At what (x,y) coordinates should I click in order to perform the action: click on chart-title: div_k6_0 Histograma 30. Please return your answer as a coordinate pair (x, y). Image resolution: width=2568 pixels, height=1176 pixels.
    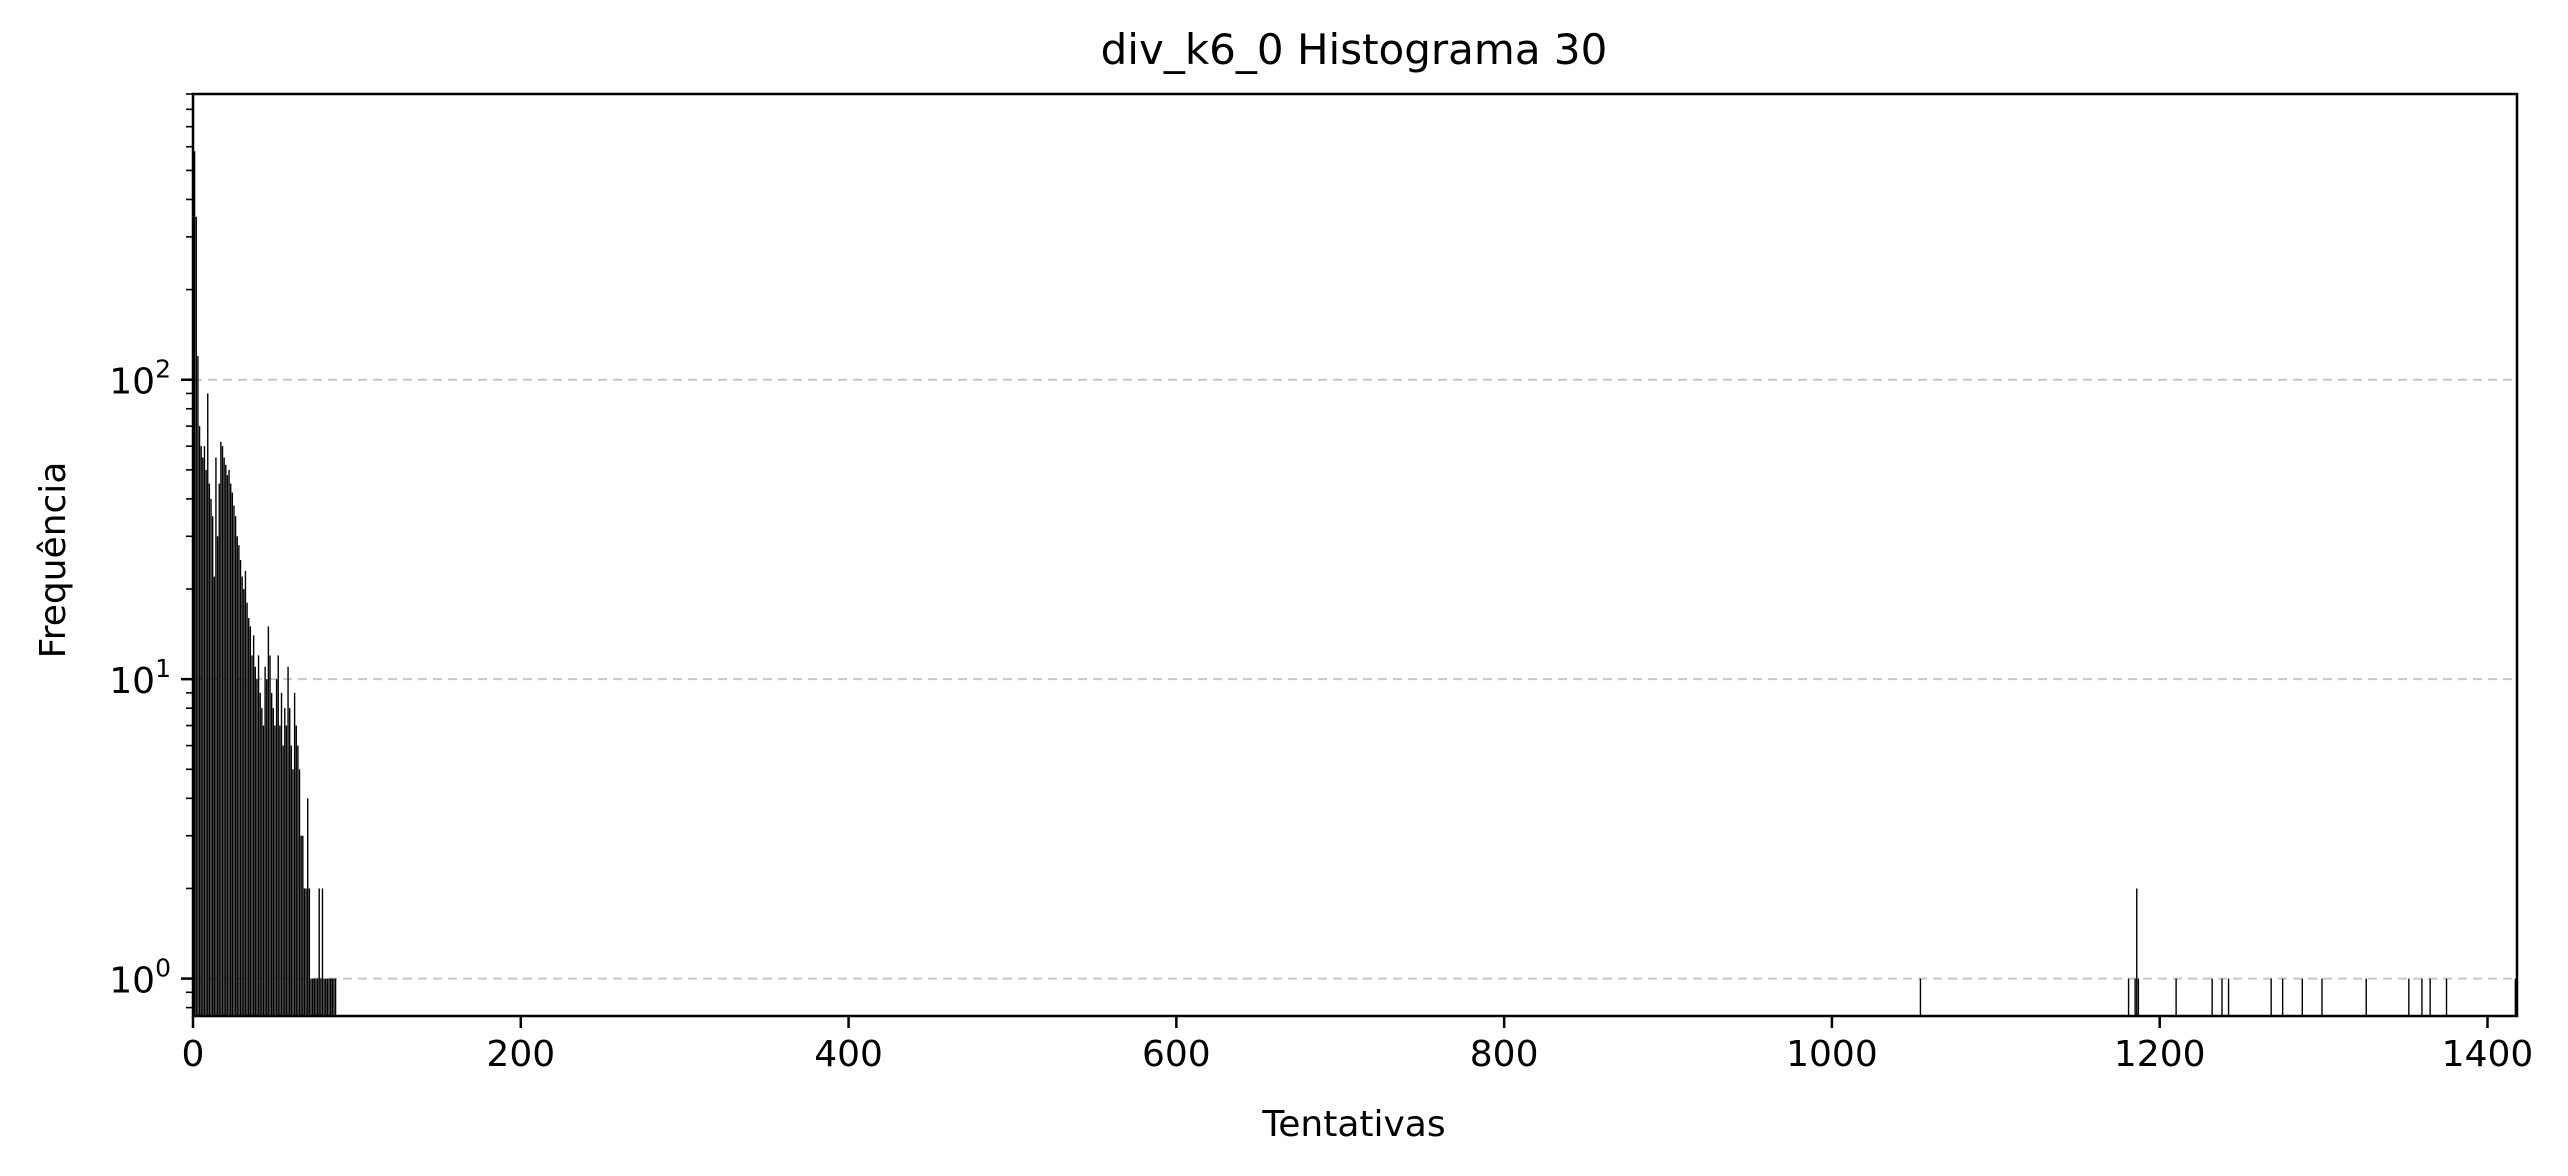
    Looking at the image, I should click on (1354, 49).